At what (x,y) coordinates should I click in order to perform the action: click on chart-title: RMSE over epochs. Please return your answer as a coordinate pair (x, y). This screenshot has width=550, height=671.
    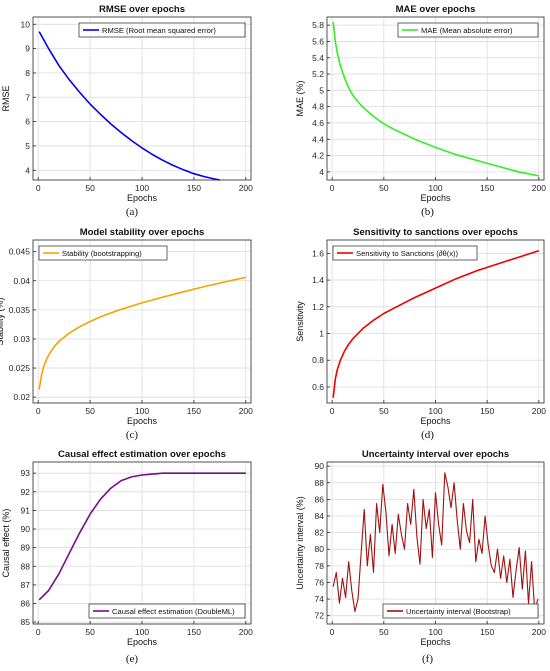
    Looking at the image, I should click on (142, 9).